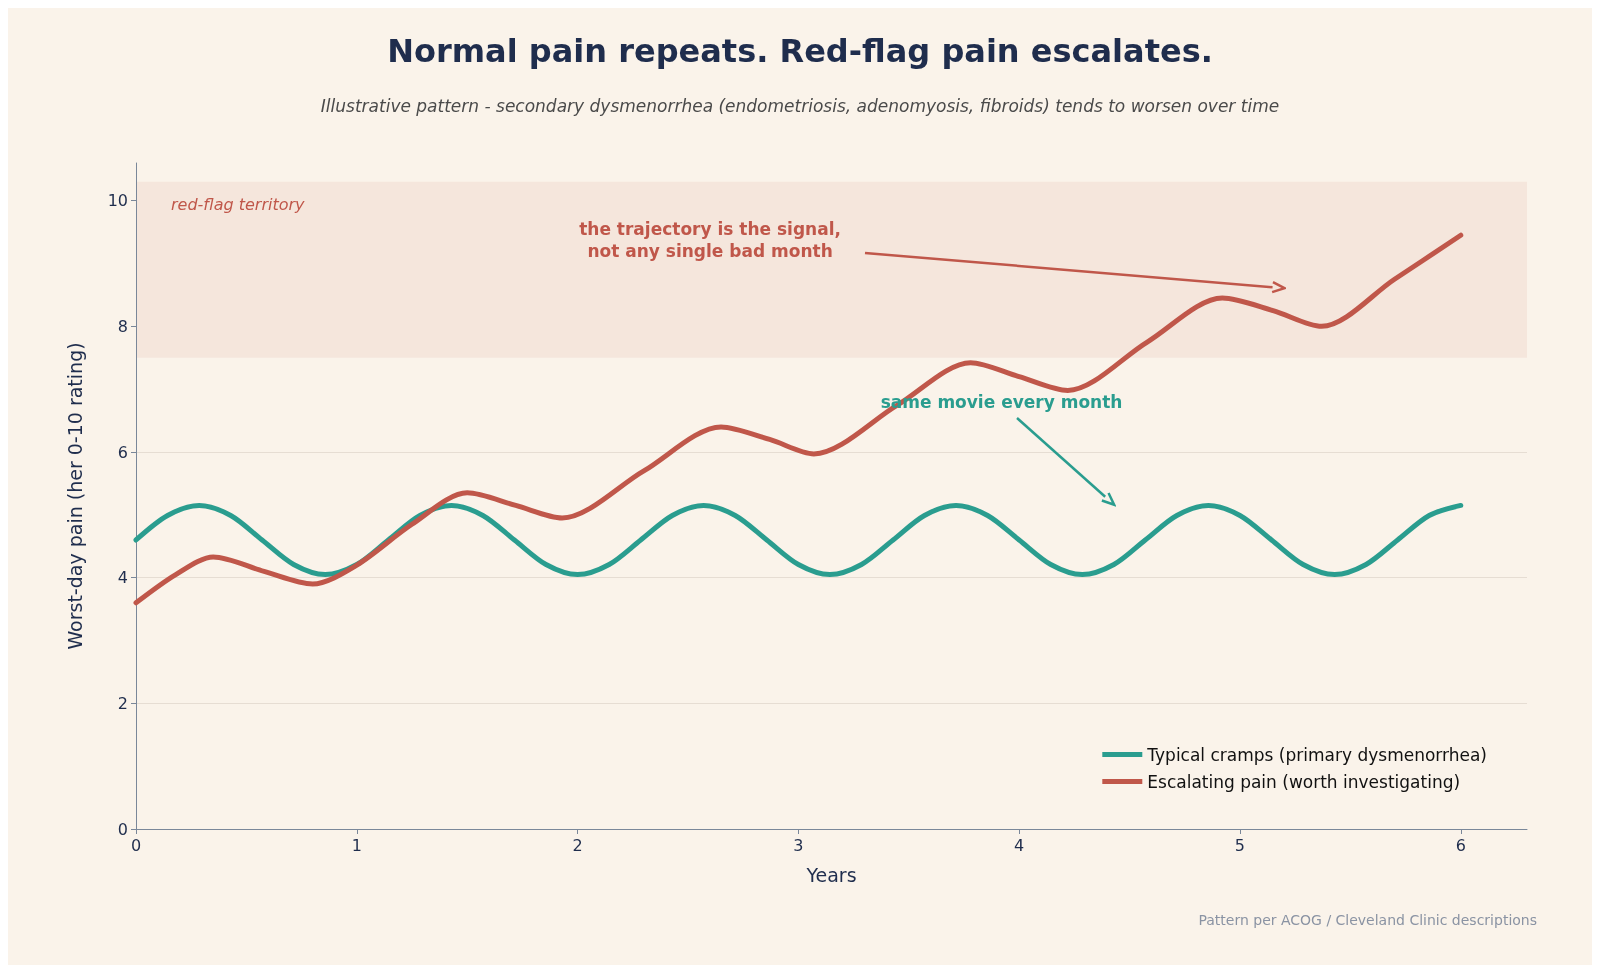 This screenshot has height=973, width=1600. I want to click on text: Pattern per ACOG / Cleveland Clinic descriptions, so click(1368, 920).